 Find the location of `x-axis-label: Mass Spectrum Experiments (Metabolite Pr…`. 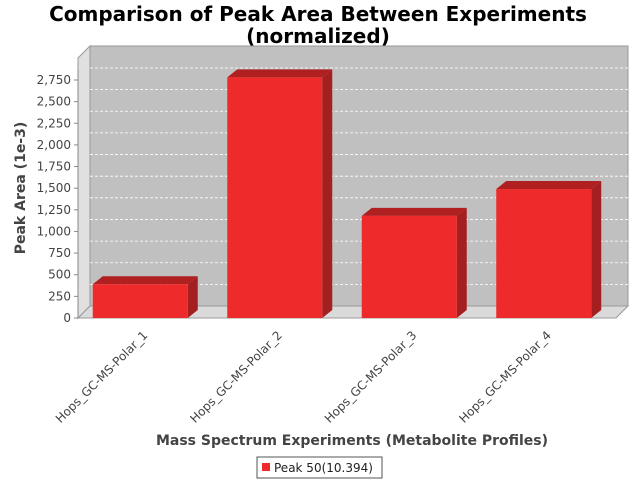

x-axis-label: Mass Spectrum Experiments (Metabolite Pr… is located at coordinates (352, 441).